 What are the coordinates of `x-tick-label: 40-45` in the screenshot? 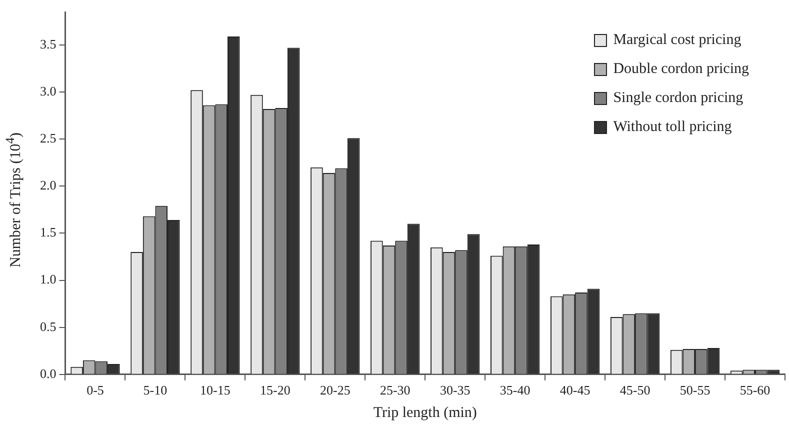 It's located at (575, 390).